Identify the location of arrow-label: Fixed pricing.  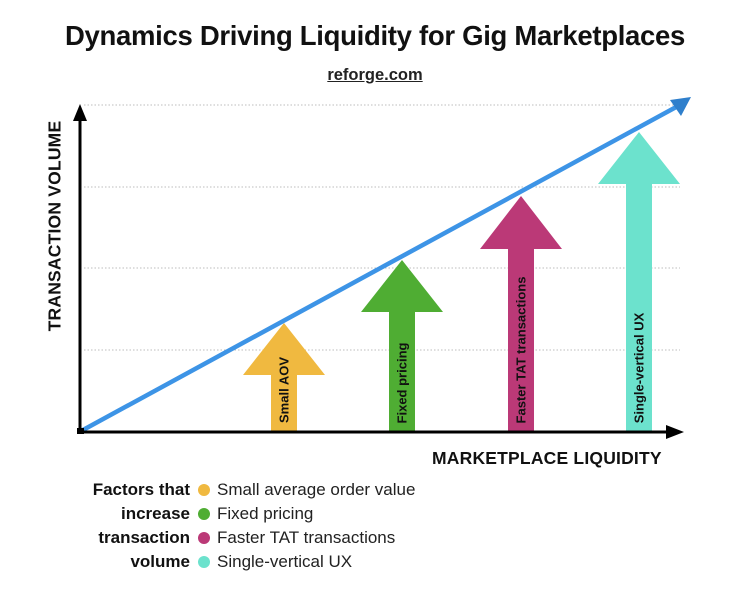
(402, 382).